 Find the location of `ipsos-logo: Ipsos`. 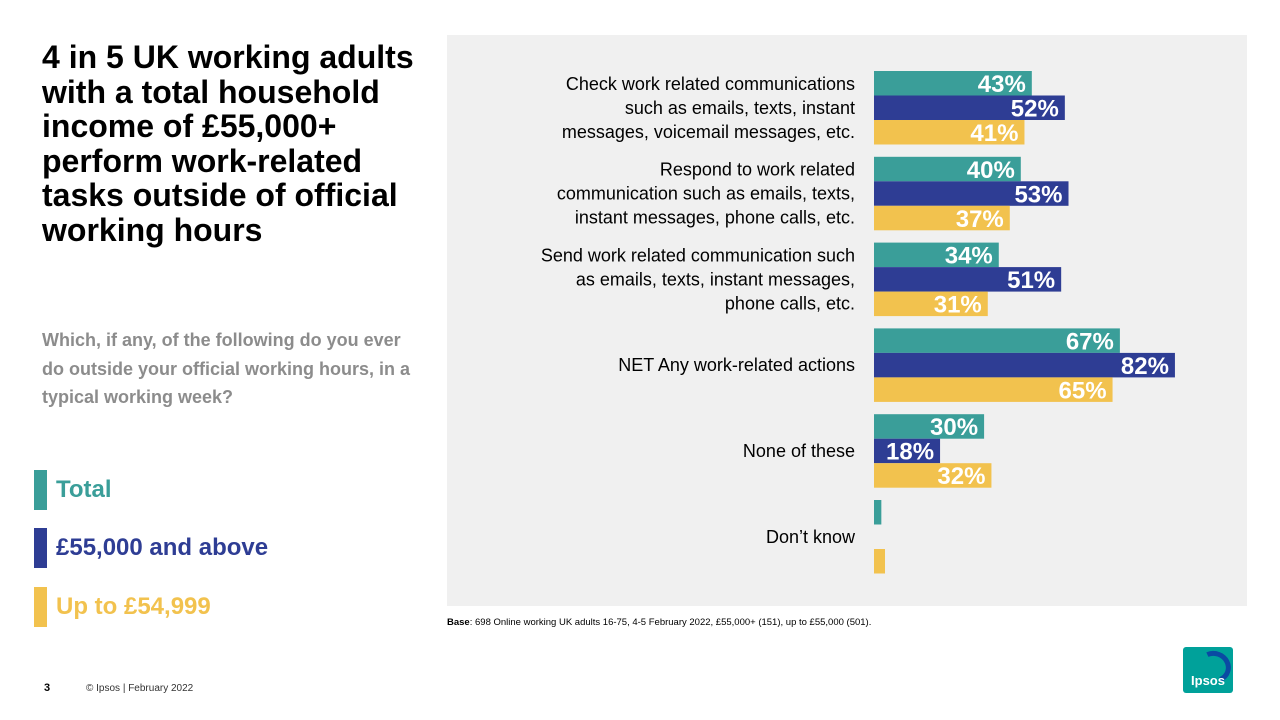

ipsos-logo: Ipsos is located at coordinates (1208, 670).